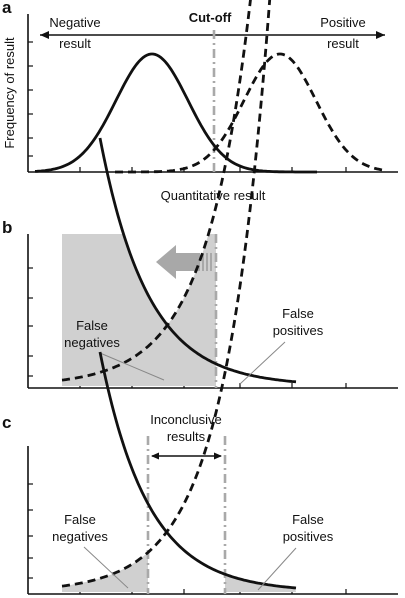  What do you see at coordinates (80, 519) in the screenshot?
I see `panel-c-false-negatives-label: False` at bounding box center [80, 519].